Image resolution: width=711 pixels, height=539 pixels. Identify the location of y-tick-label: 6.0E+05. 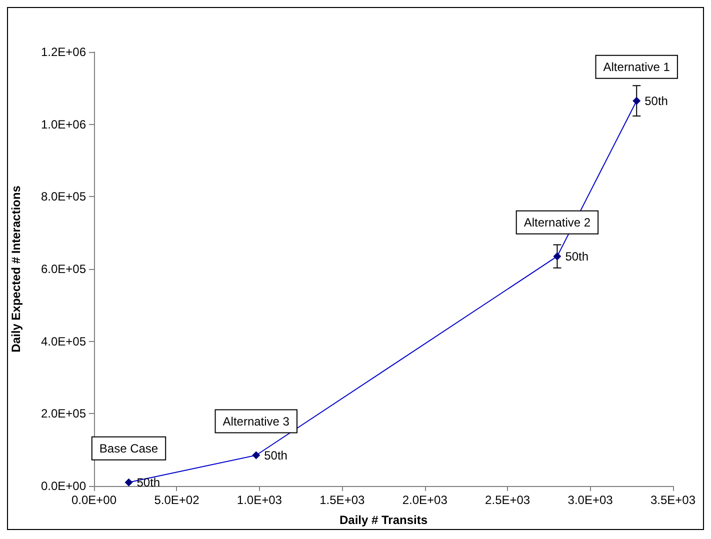
(63, 269).